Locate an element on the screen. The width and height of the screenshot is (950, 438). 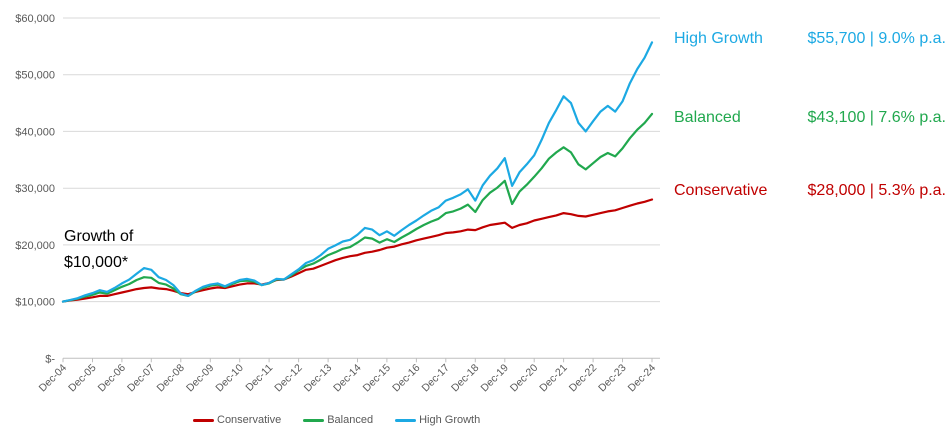
x-axis-label: Dec-12 is located at coordinates (288, 378).